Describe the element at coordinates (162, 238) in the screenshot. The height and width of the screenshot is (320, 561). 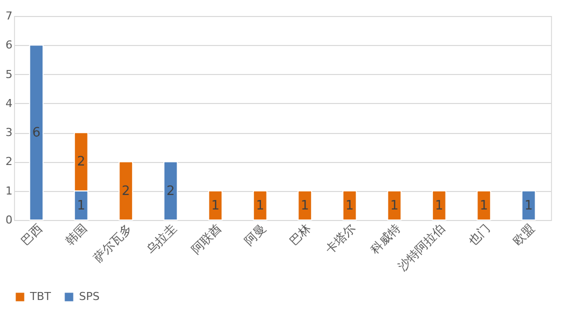
I see `x-tick-label: 乌拉圭` at that location.